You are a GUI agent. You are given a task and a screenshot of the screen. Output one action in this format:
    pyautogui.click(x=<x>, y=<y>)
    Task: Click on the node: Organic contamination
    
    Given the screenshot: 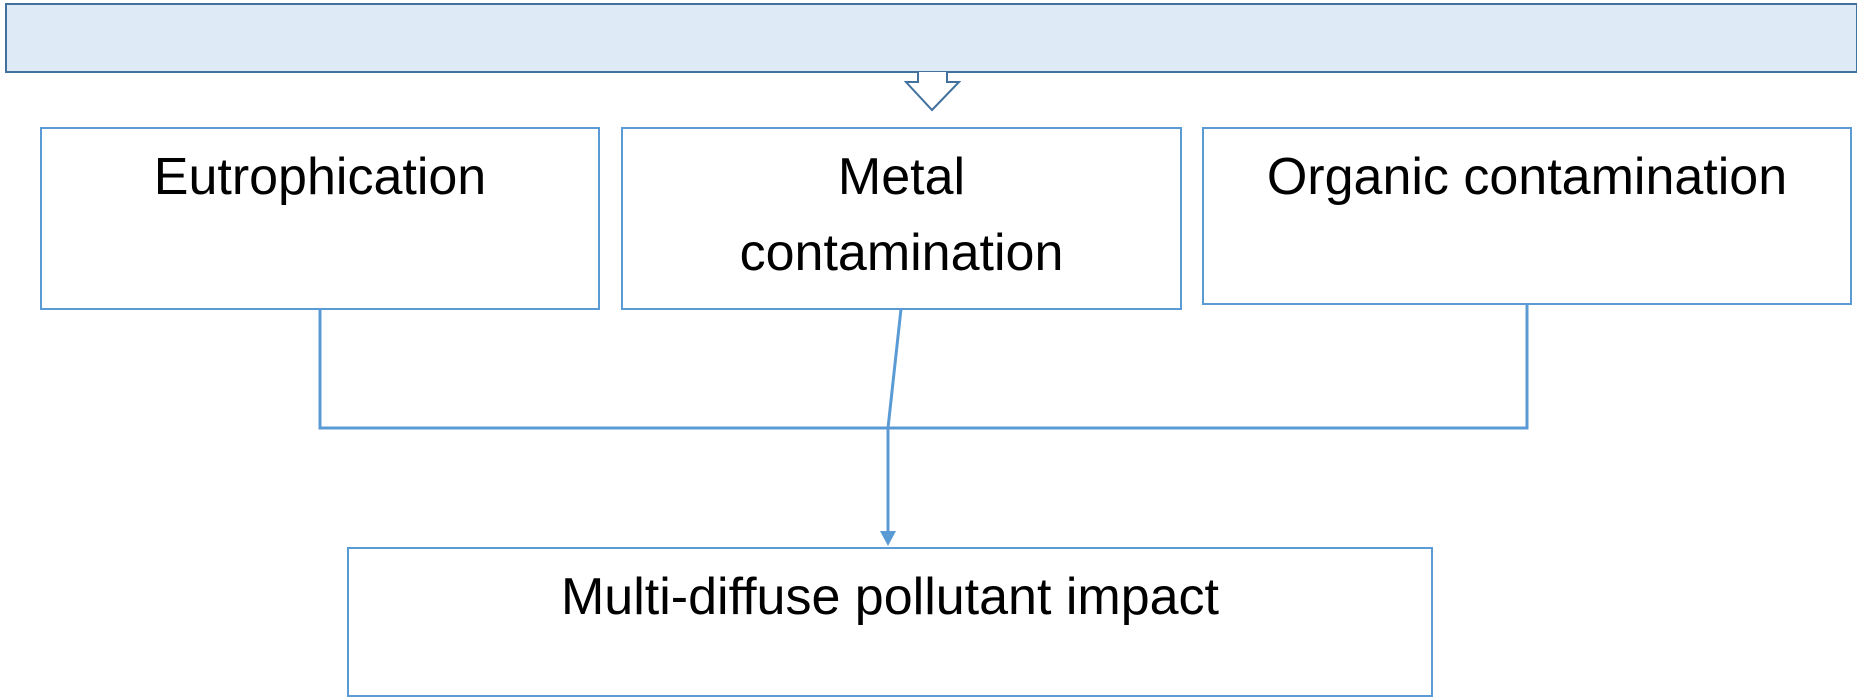 What is the action you would take?
    pyautogui.click(x=1527, y=216)
    